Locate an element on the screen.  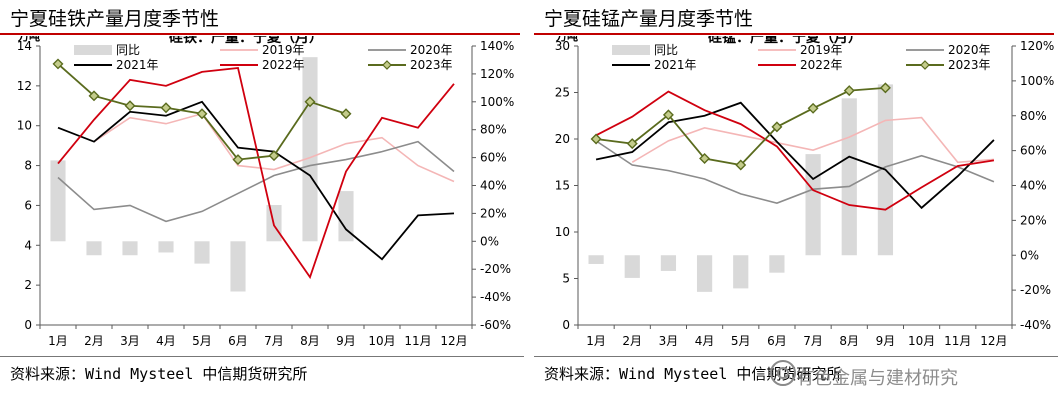
legend-label: 2023年 is located at coordinates (969, 65).